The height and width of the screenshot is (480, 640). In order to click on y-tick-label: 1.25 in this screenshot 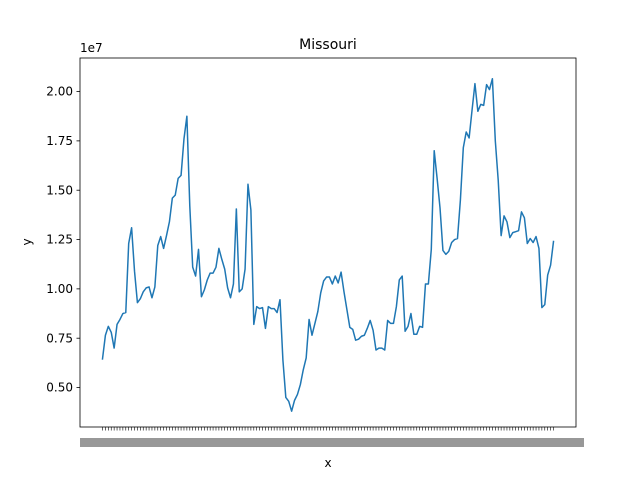, I will do `click(59, 240)`.